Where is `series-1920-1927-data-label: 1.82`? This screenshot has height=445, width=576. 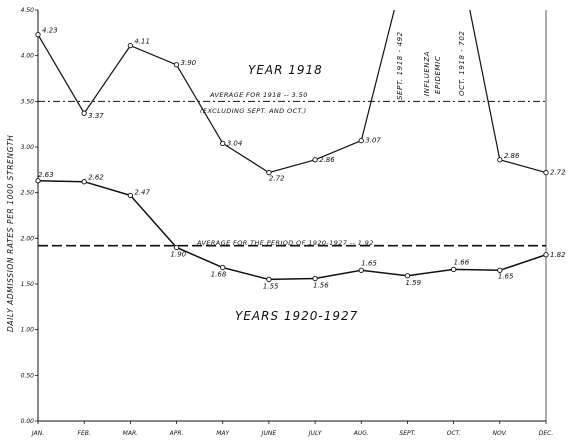 series-1920-1927-data-label: 1.82 is located at coordinates (558, 255).